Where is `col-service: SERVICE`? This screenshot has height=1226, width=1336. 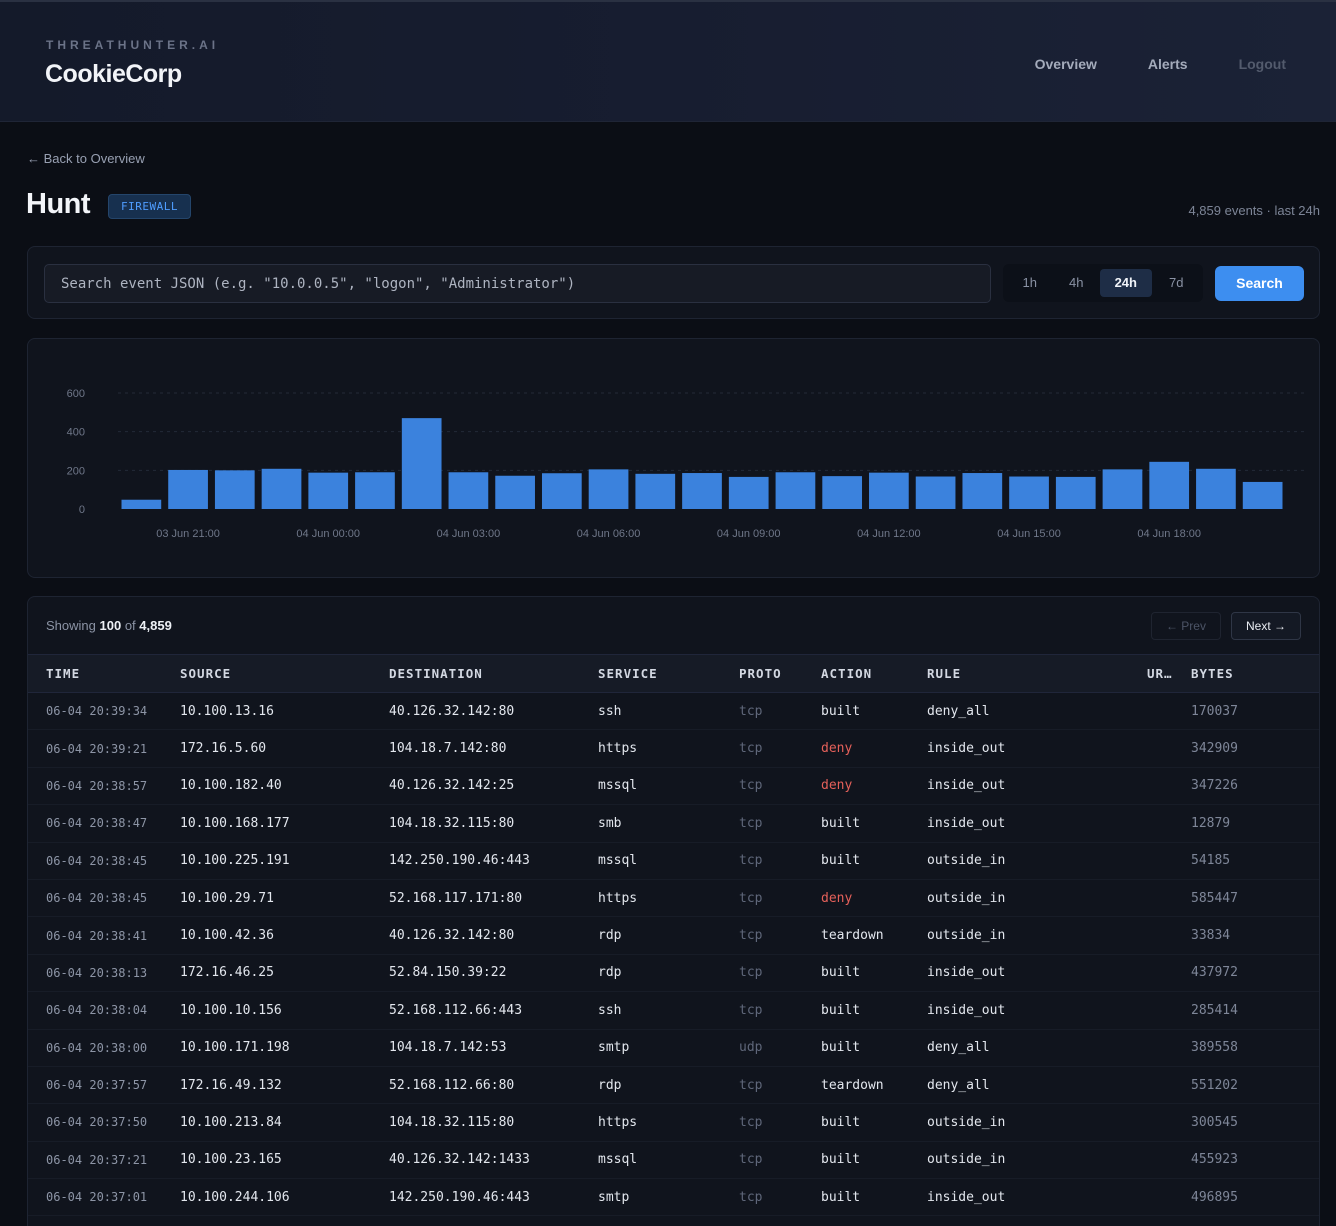
col-service: SERVICE is located at coordinates (628, 673).